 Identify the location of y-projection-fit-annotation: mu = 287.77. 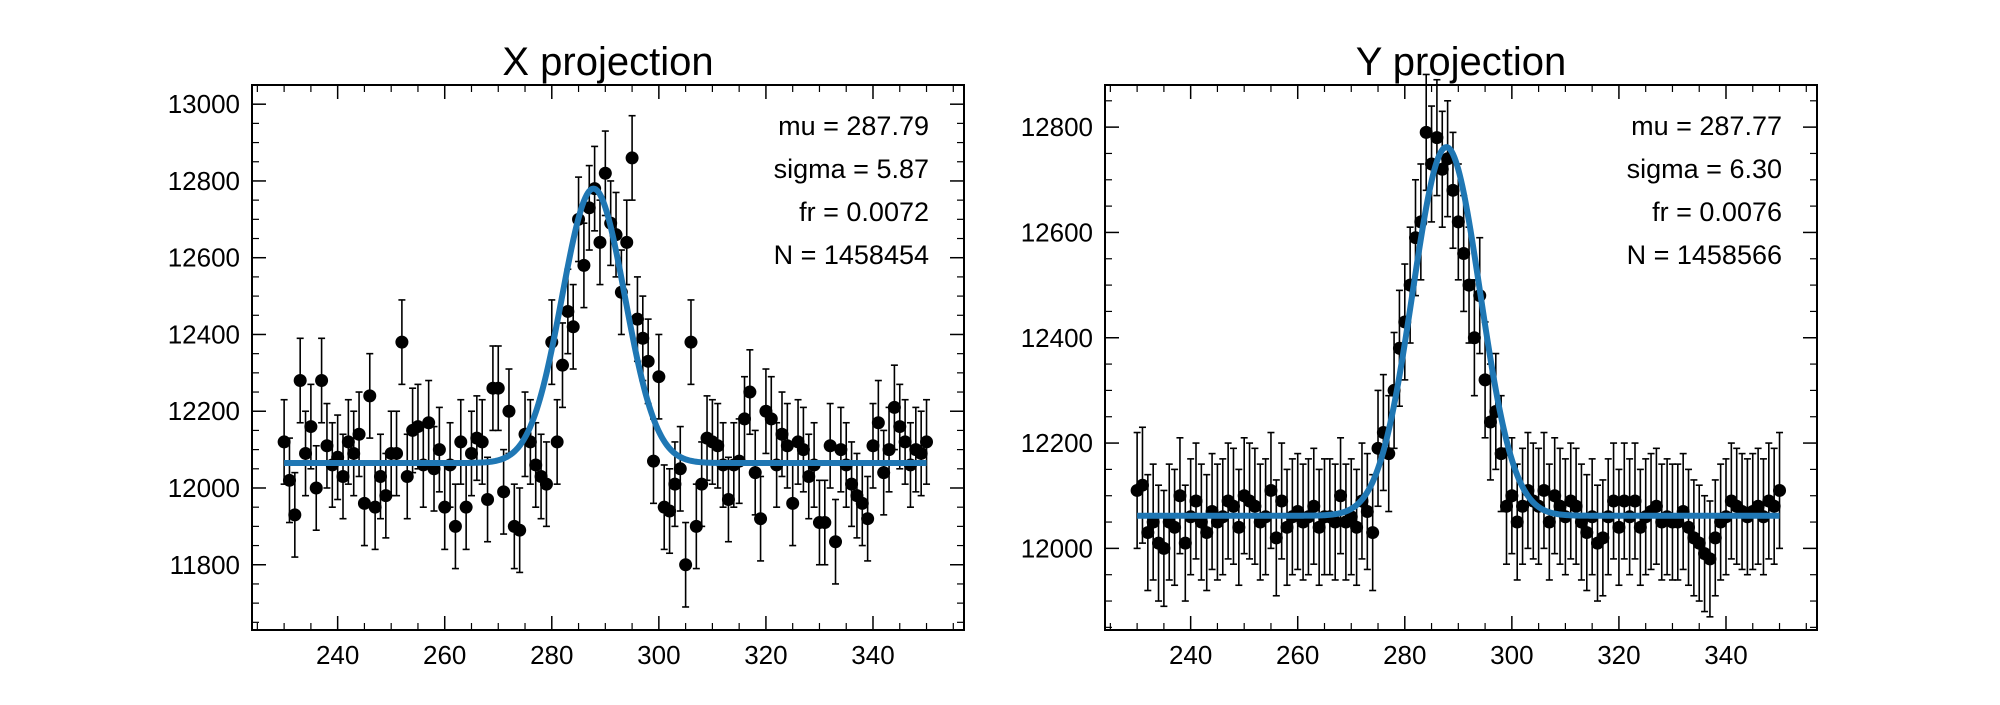
(1706, 126).